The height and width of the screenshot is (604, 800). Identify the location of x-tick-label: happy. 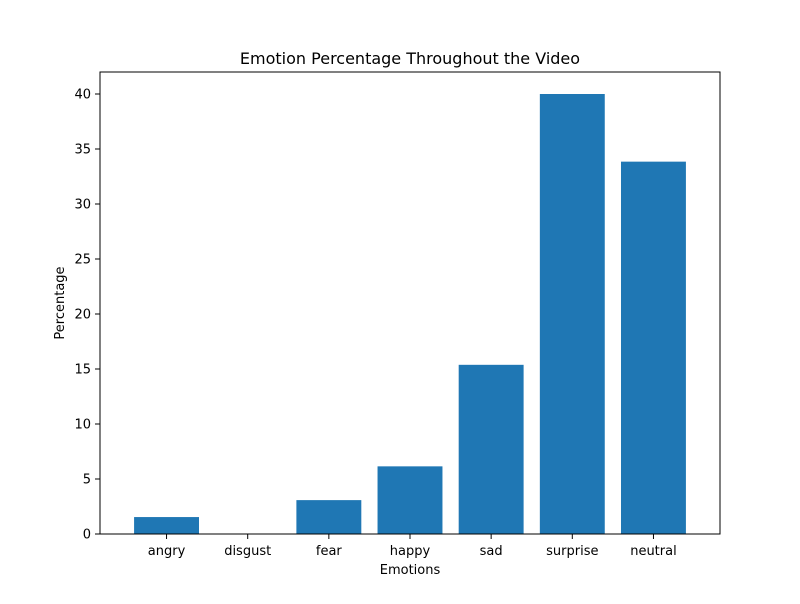
(410, 551).